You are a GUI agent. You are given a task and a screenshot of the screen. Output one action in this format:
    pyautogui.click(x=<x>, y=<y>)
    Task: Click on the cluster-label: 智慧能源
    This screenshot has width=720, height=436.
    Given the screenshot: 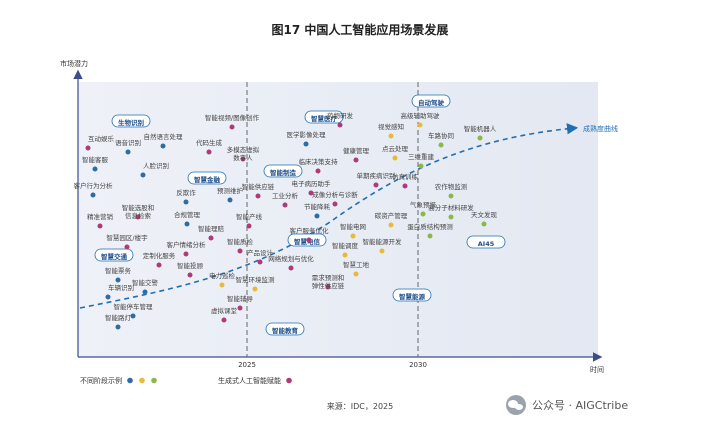 What is the action you would take?
    pyautogui.click(x=412, y=296)
    